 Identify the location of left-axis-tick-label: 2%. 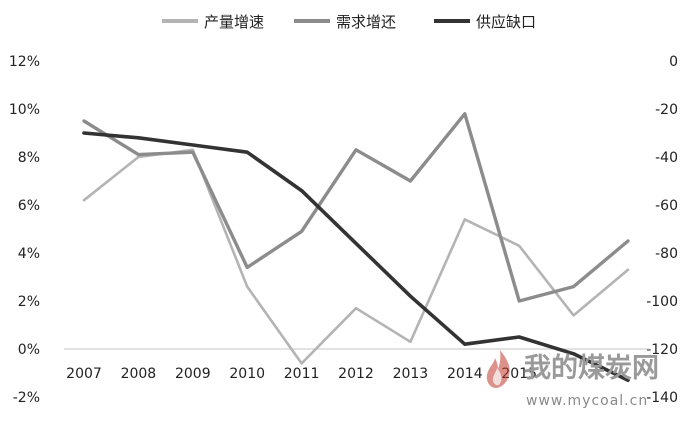
(29, 302).